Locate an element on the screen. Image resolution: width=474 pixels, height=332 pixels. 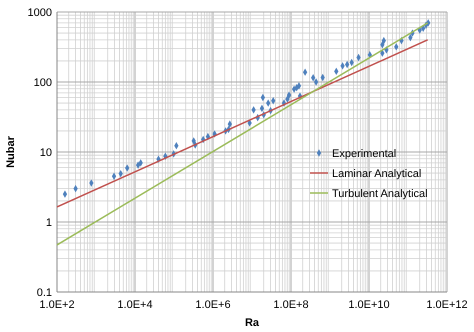
y-tick-label: 1000 is located at coordinates (40, 13).